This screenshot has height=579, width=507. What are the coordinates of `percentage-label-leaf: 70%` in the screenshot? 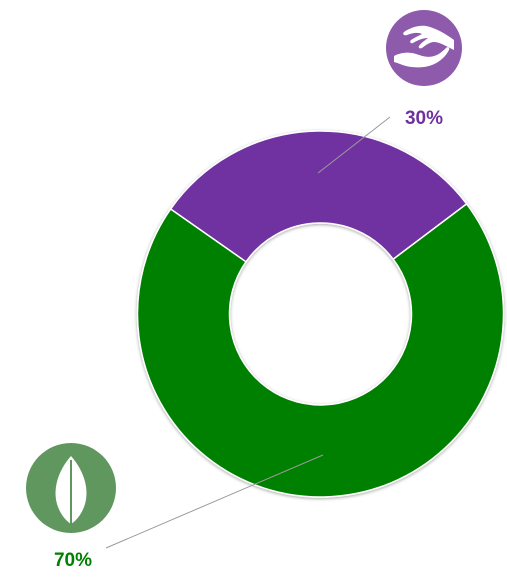 It's located at (73, 560).